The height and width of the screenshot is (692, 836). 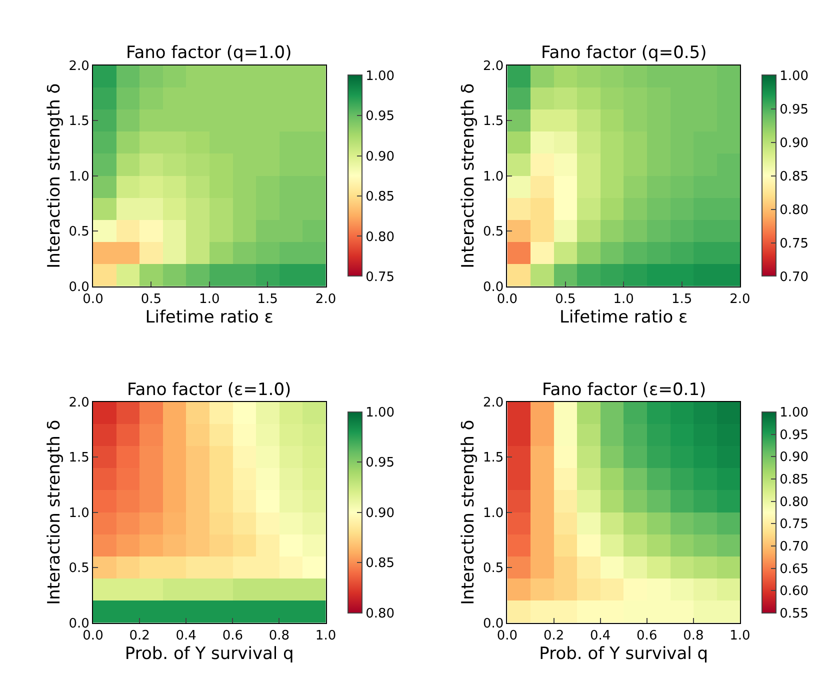 What do you see at coordinates (624, 390) in the screenshot?
I see `chart-title: Fano factor (ε=0.1)` at bounding box center [624, 390].